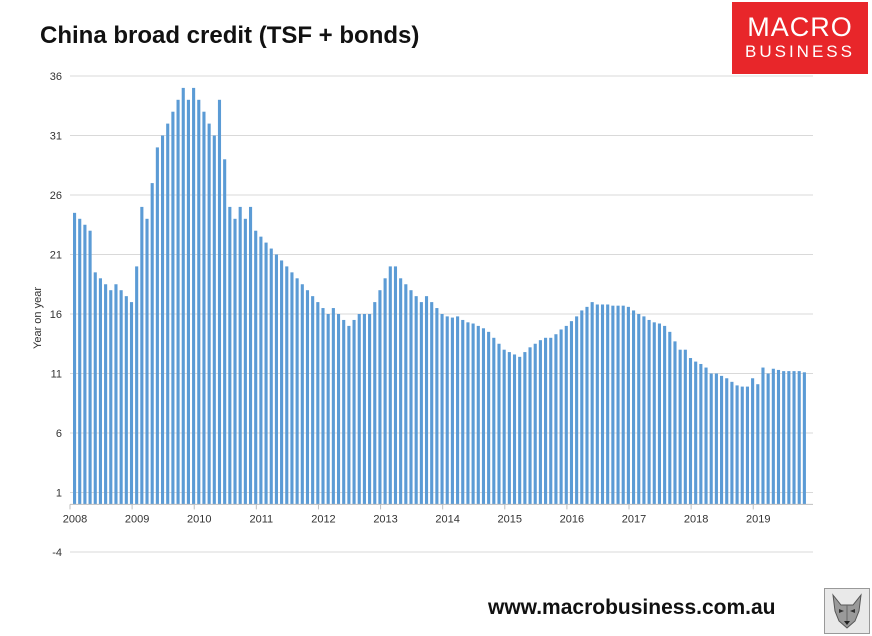 The width and height of the screenshot is (872, 636). Describe the element at coordinates (56, 256) in the screenshot. I see `y-tick-label: 21` at that location.